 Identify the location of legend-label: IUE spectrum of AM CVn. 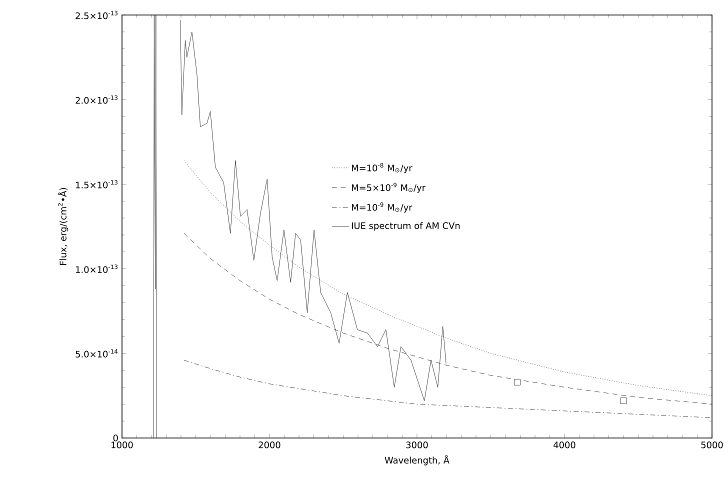
(406, 226).